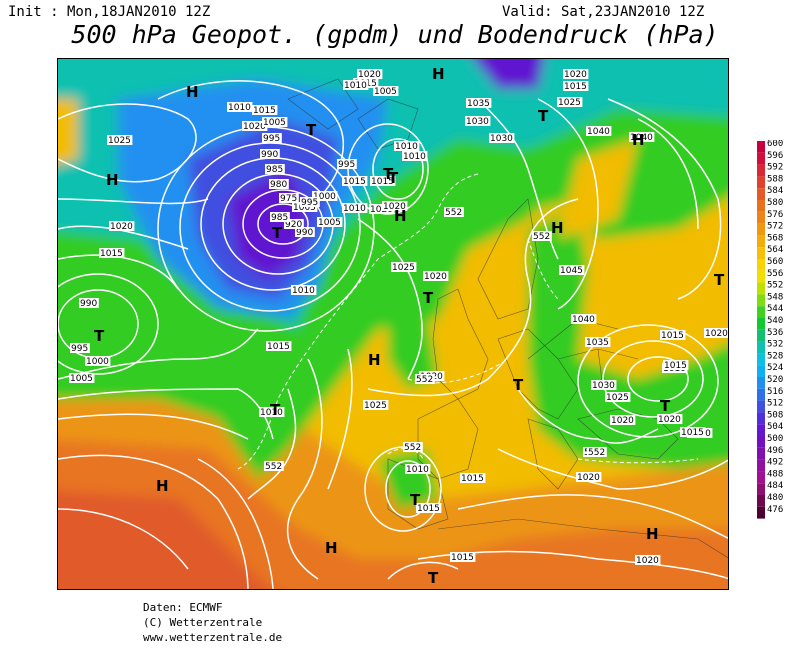 Image resolution: width=790 pixels, height=648 pixels. I want to click on legend-level-label: 544, so click(775, 309).